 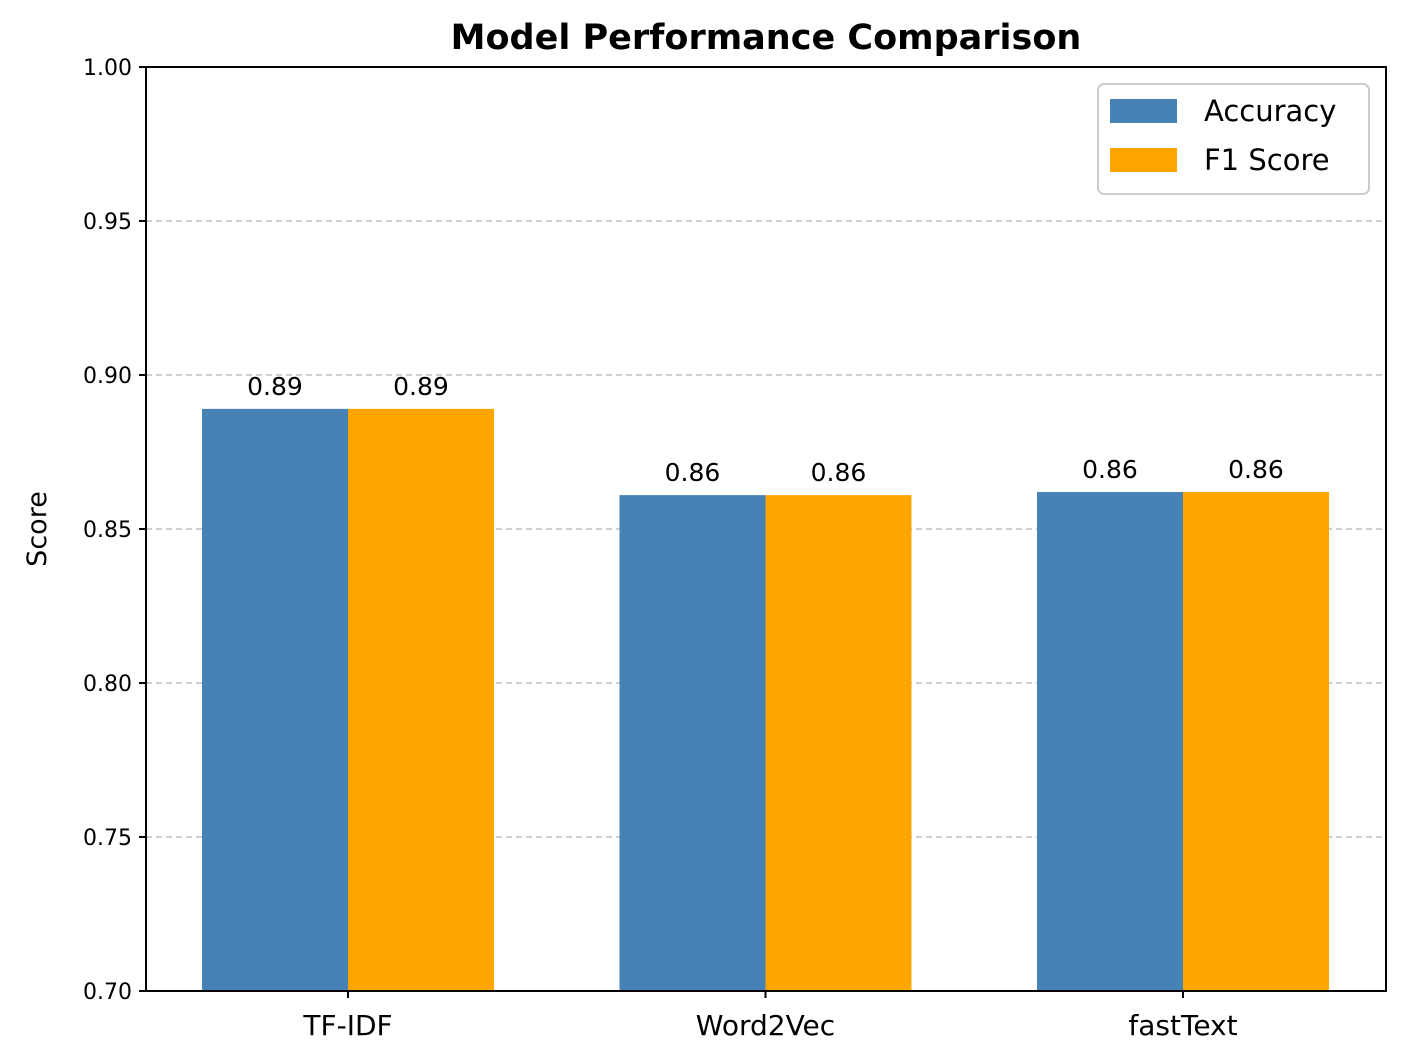 I want to click on y-tick-label: 0.80, so click(x=107, y=684).